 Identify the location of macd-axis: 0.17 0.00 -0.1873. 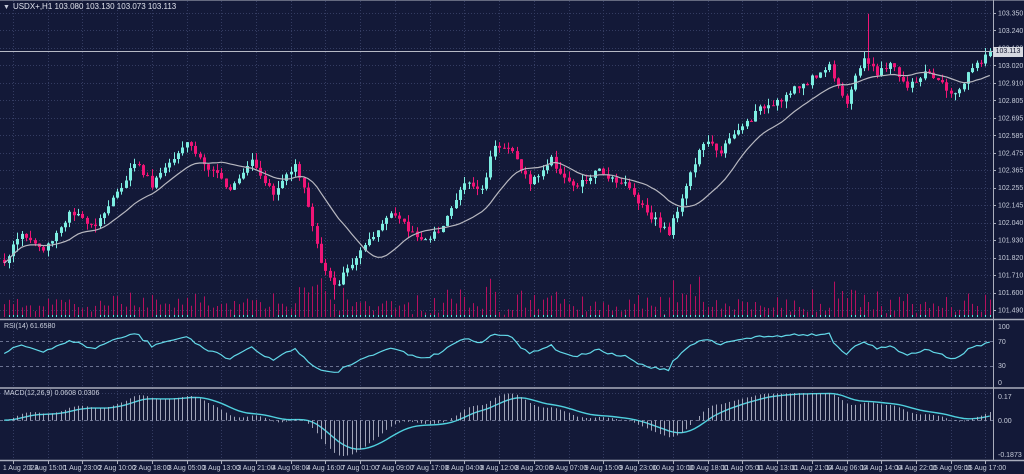
(1010, 426).